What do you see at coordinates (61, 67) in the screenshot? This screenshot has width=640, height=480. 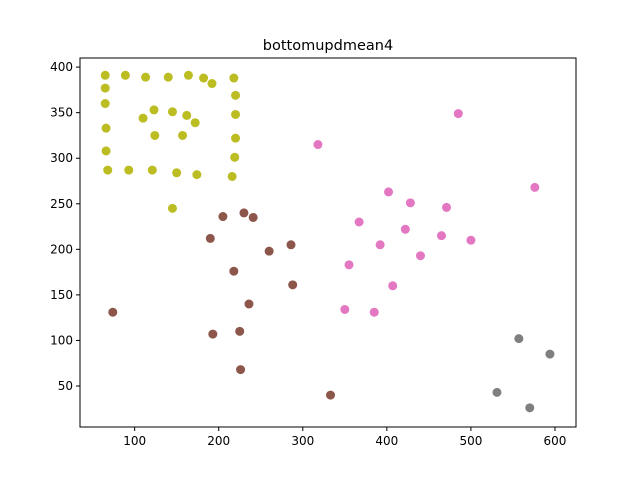 I see `y-tick-label: 400` at bounding box center [61, 67].